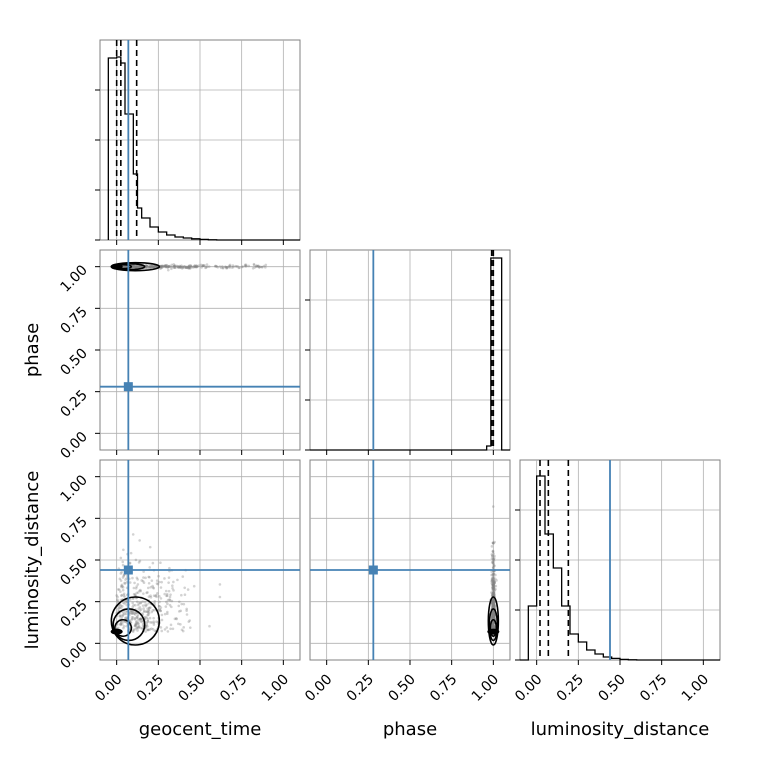 The width and height of the screenshot is (760, 760). I want to click on y-tick-label: 0.25, so click(73, 613).